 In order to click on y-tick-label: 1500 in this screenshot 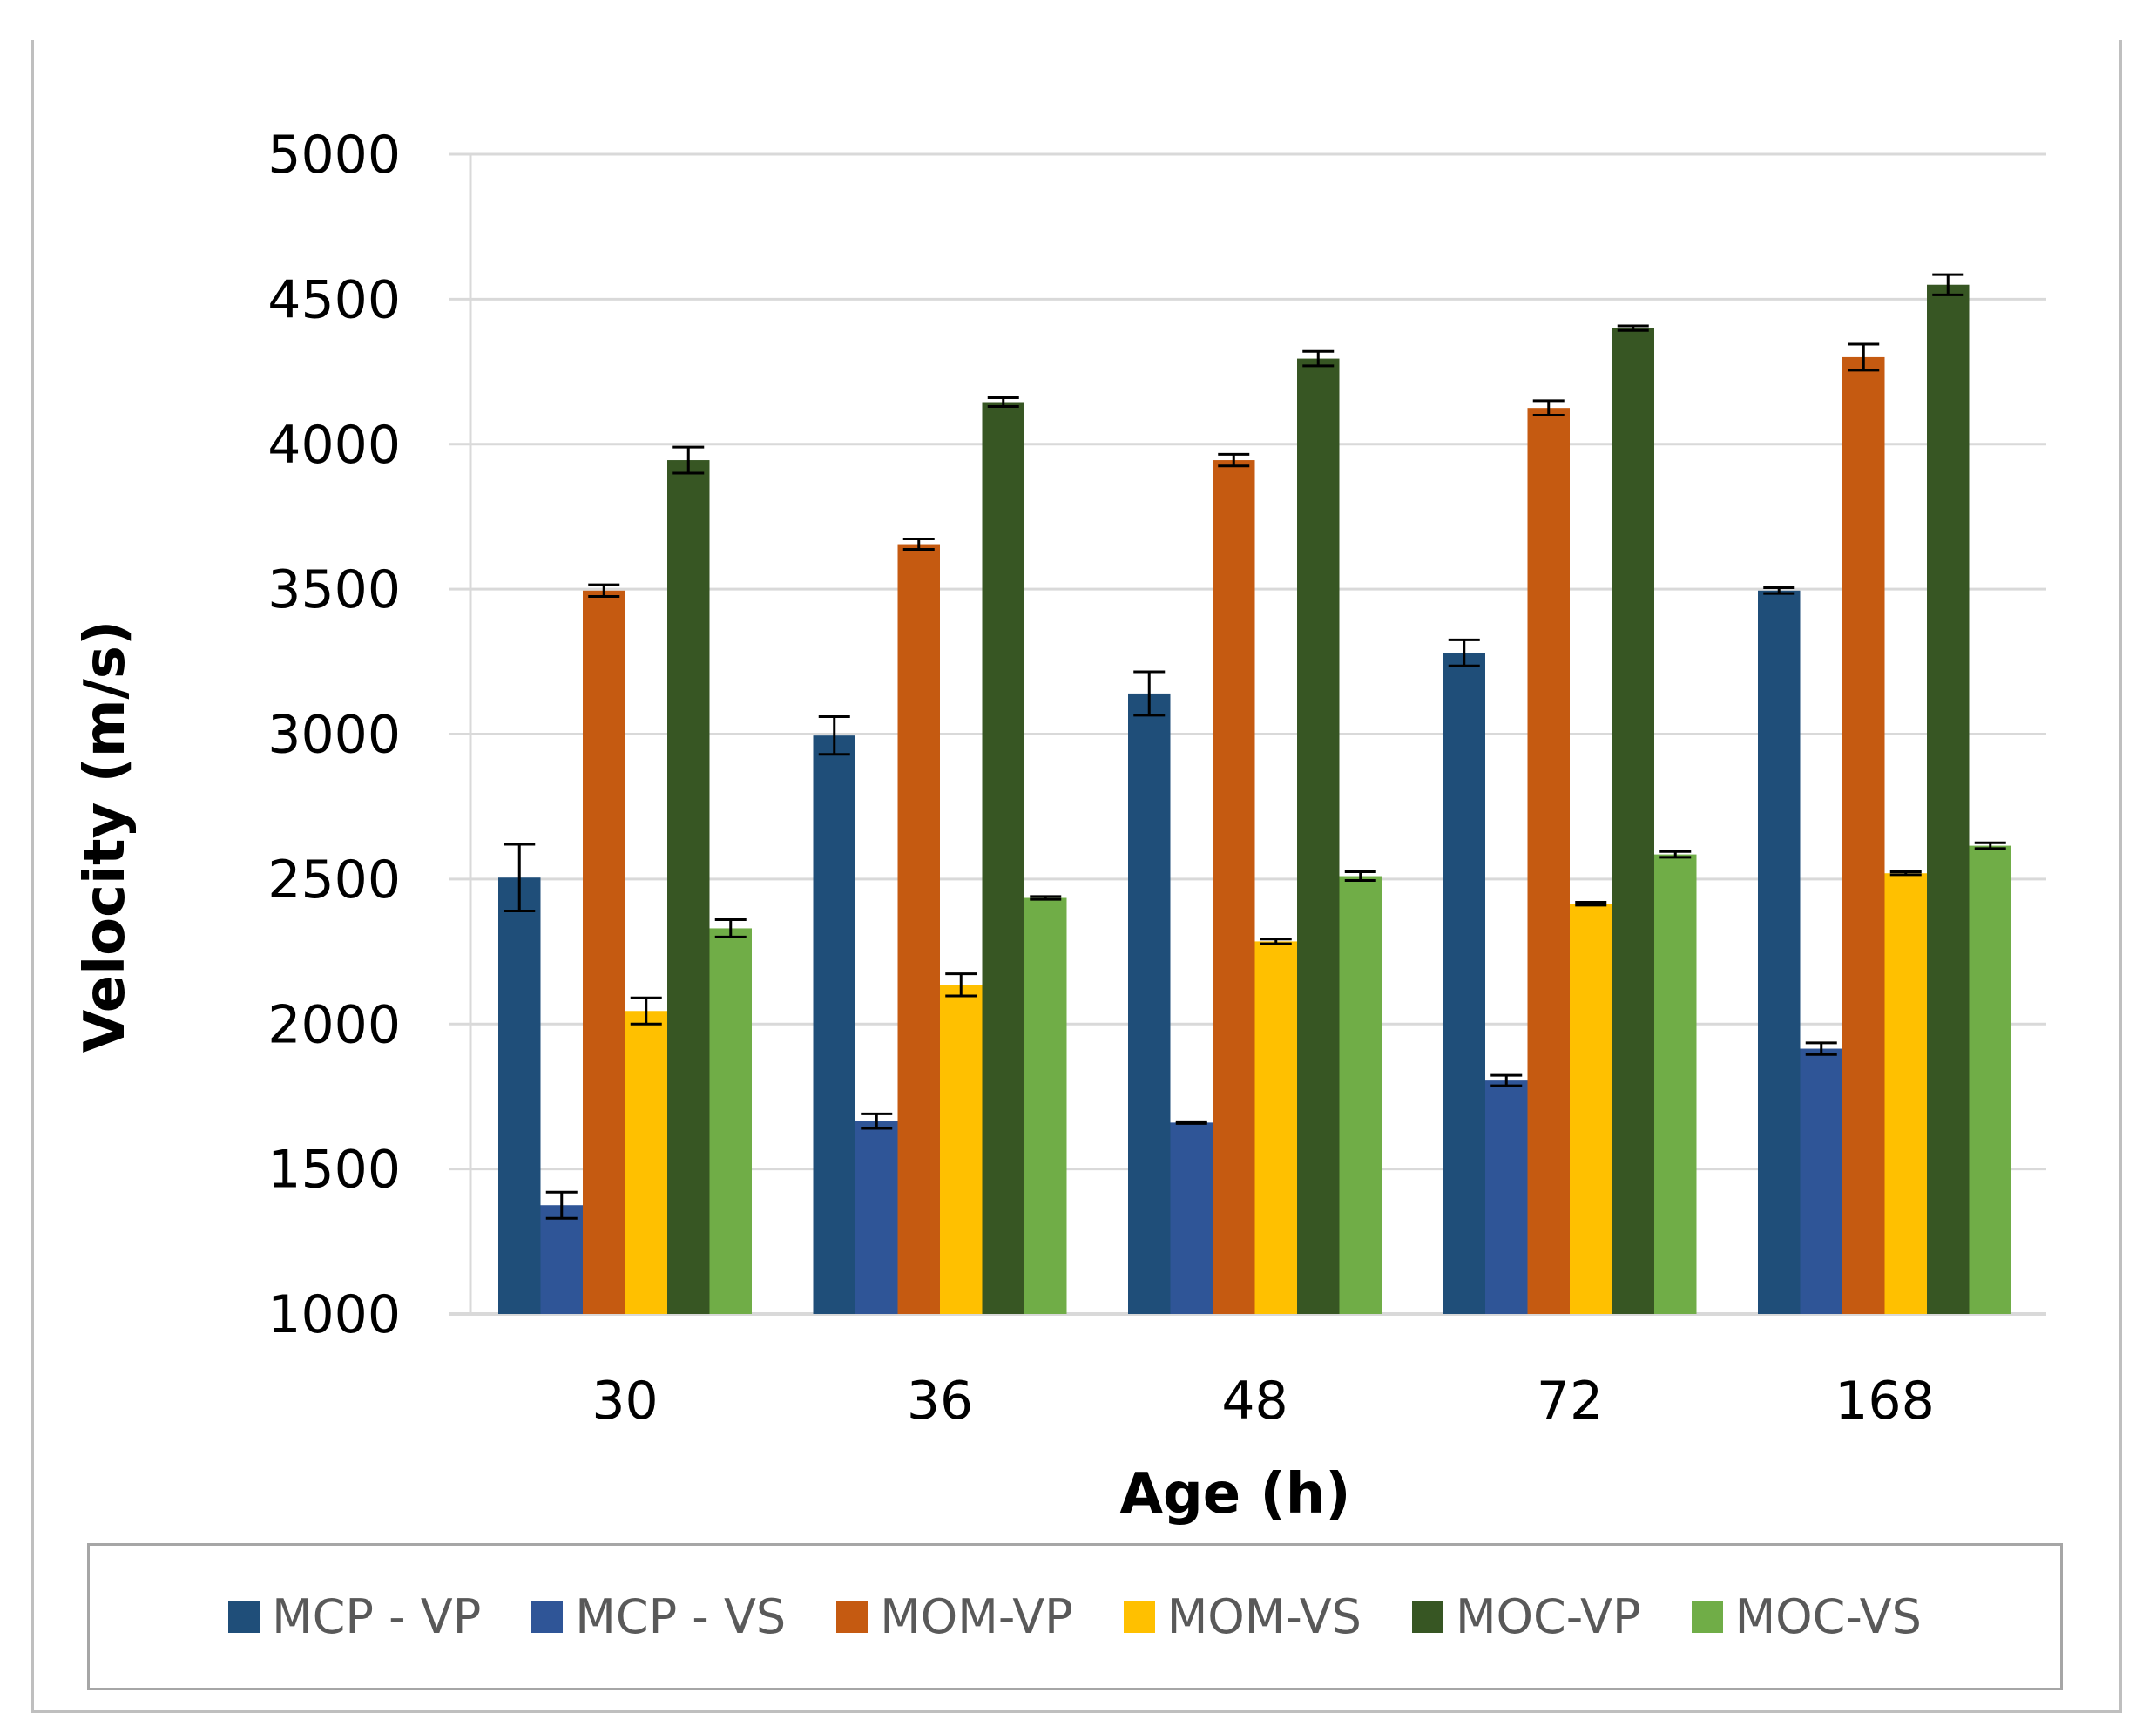, I will do `click(334, 1170)`.